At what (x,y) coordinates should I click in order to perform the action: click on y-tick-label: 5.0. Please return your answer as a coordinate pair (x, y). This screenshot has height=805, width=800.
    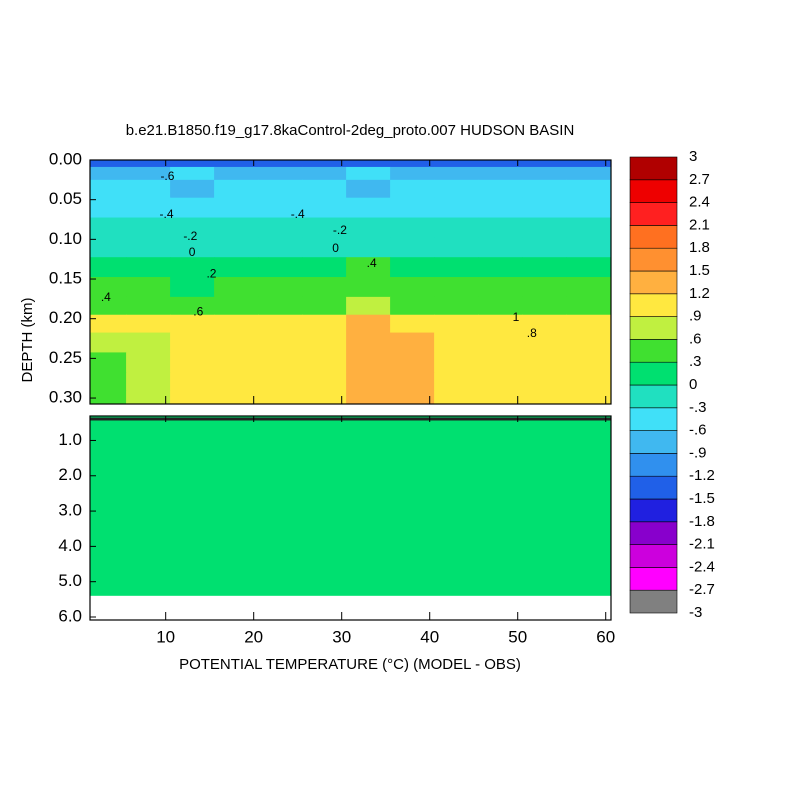
    Looking at the image, I should click on (70, 580).